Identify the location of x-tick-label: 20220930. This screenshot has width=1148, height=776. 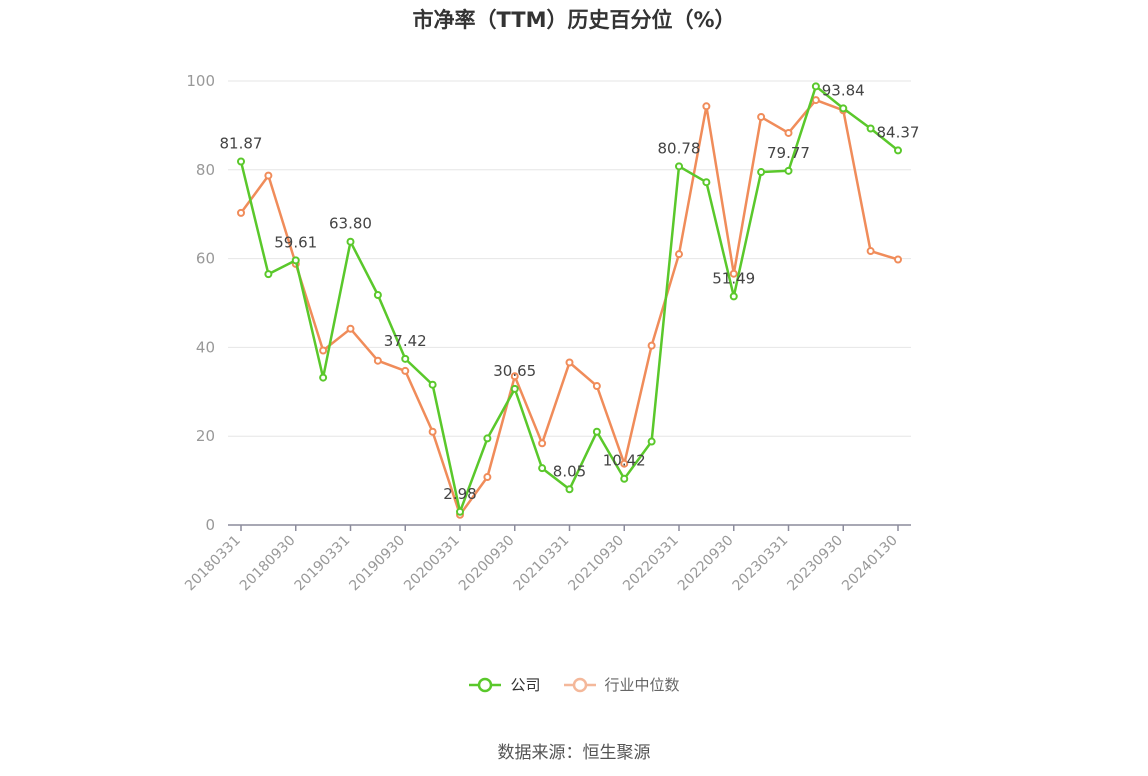
(706, 564).